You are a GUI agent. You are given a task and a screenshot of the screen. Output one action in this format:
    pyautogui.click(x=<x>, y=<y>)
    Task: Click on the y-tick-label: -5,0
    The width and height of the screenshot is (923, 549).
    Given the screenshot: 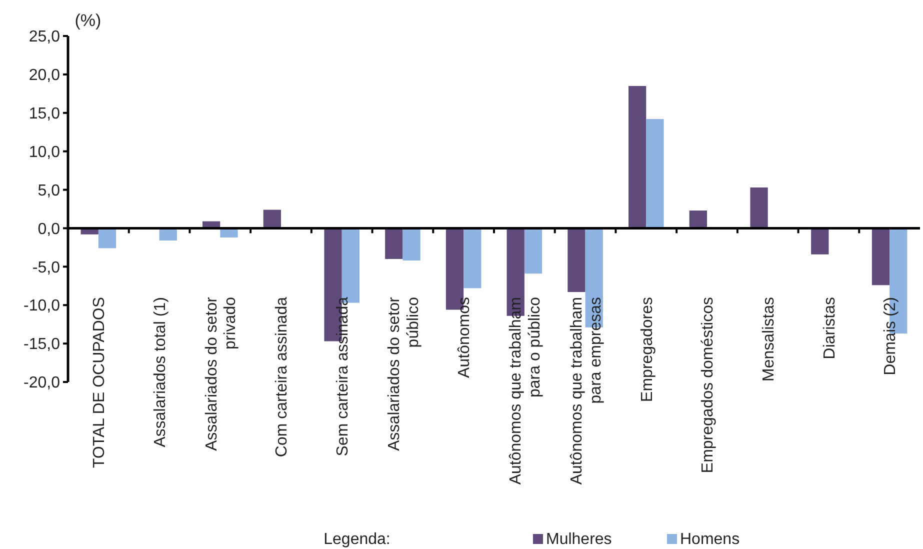 What is the action you would take?
    pyautogui.click(x=46, y=267)
    